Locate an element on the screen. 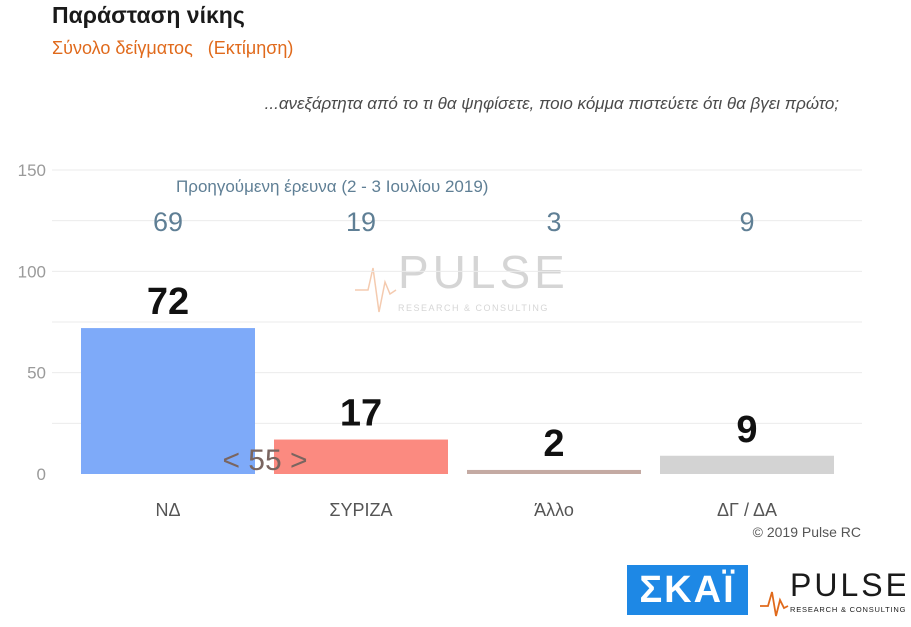 Image resolution: width=911 pixels, height=627 pixels. previous-value-label: 3 is located at coordinates (553, 222).